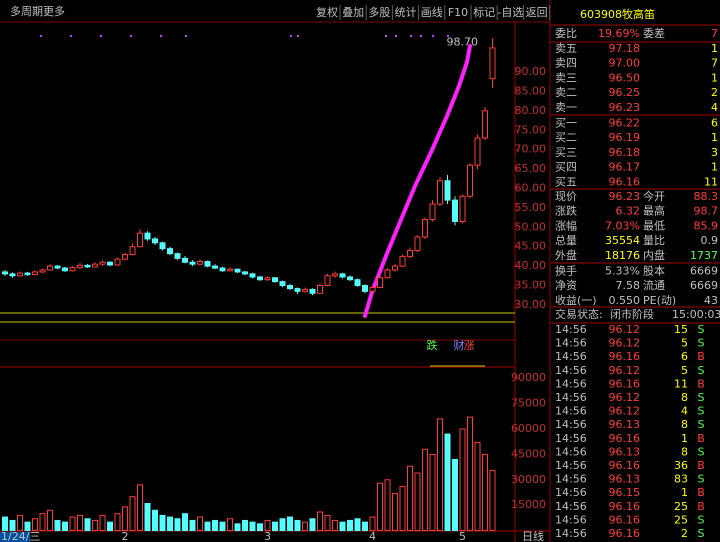 The image size is (720, 542). I want to click on stock-name: 牧高笛, so click(638, 14).